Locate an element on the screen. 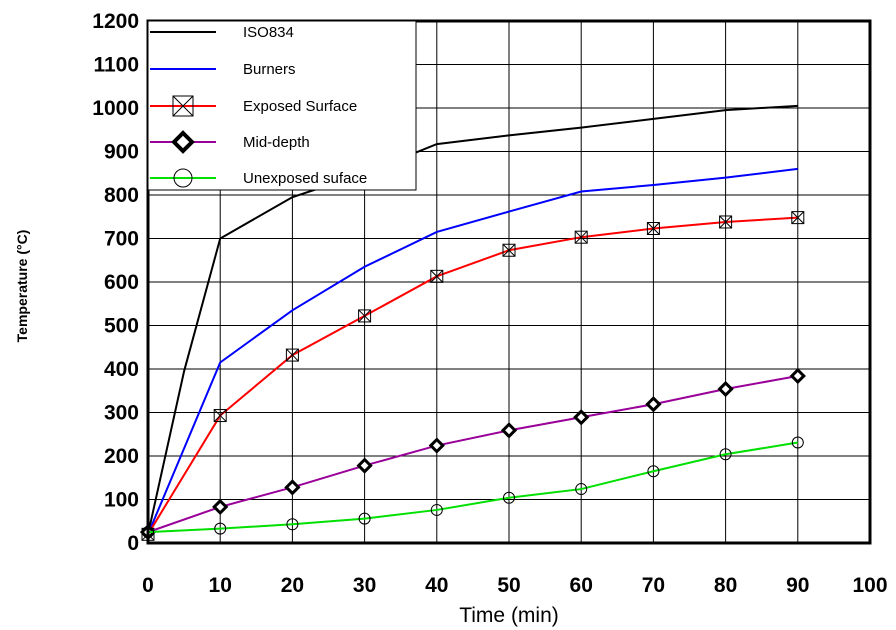 This screenshot has width=896, height=630. legend-label: Mid-depth is located at coordinates (276, 142).